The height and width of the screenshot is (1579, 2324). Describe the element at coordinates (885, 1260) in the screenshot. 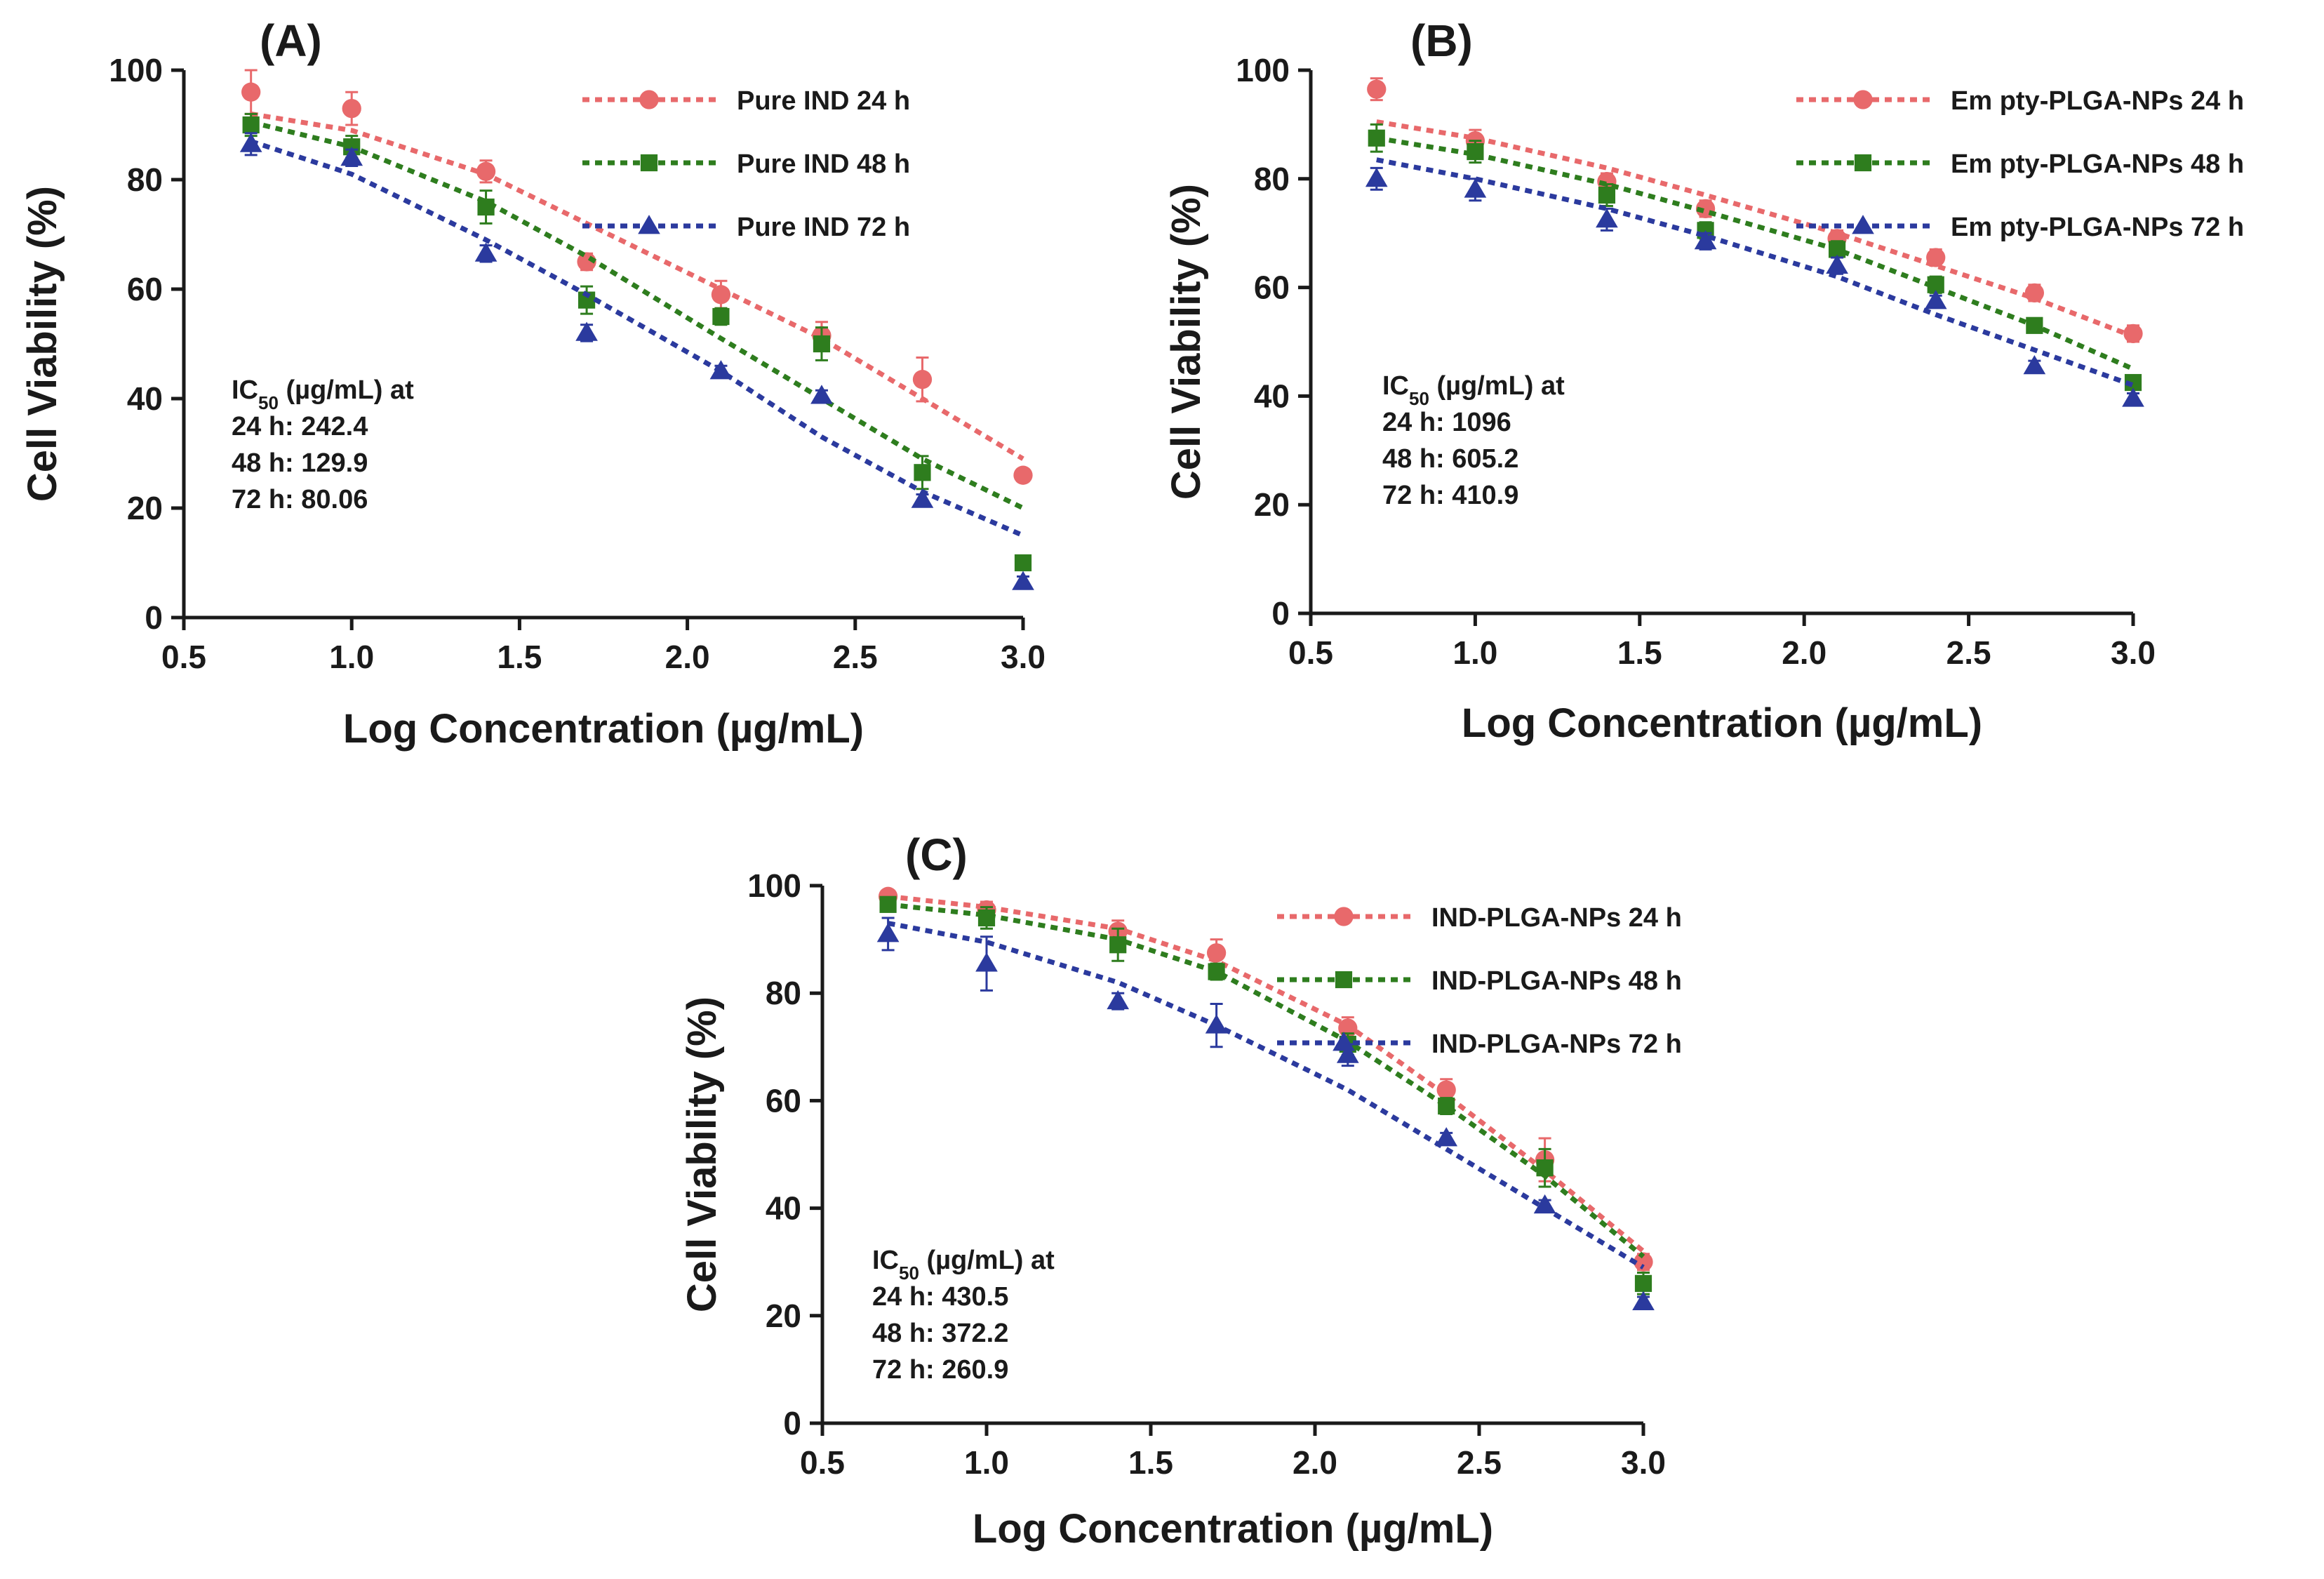

I see `ic50-title-main: IC` at that location.